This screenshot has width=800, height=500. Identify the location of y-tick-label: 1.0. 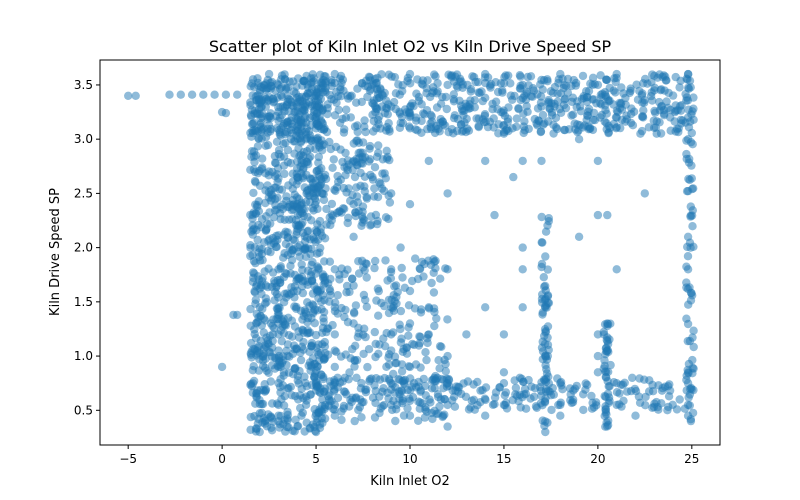
(83, 356).